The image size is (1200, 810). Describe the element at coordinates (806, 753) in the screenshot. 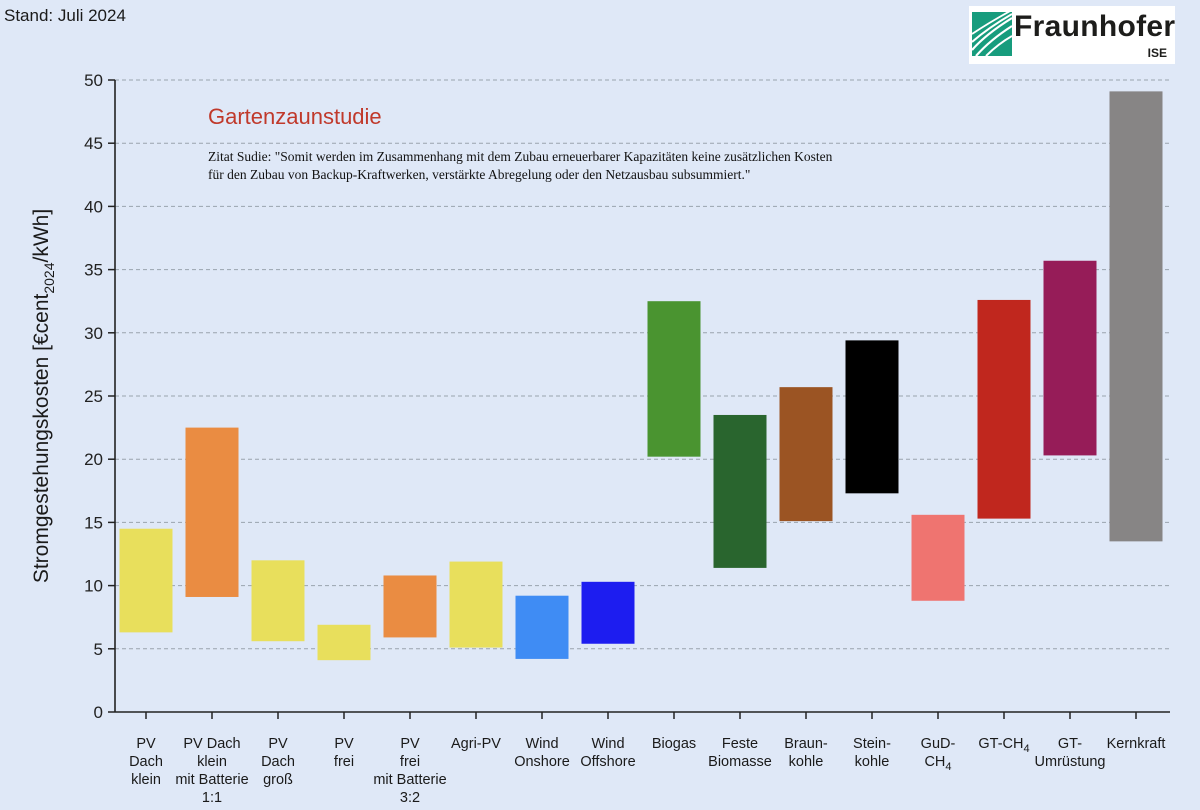

I see `x-tick-label-10: Braun-kohle` at that location.